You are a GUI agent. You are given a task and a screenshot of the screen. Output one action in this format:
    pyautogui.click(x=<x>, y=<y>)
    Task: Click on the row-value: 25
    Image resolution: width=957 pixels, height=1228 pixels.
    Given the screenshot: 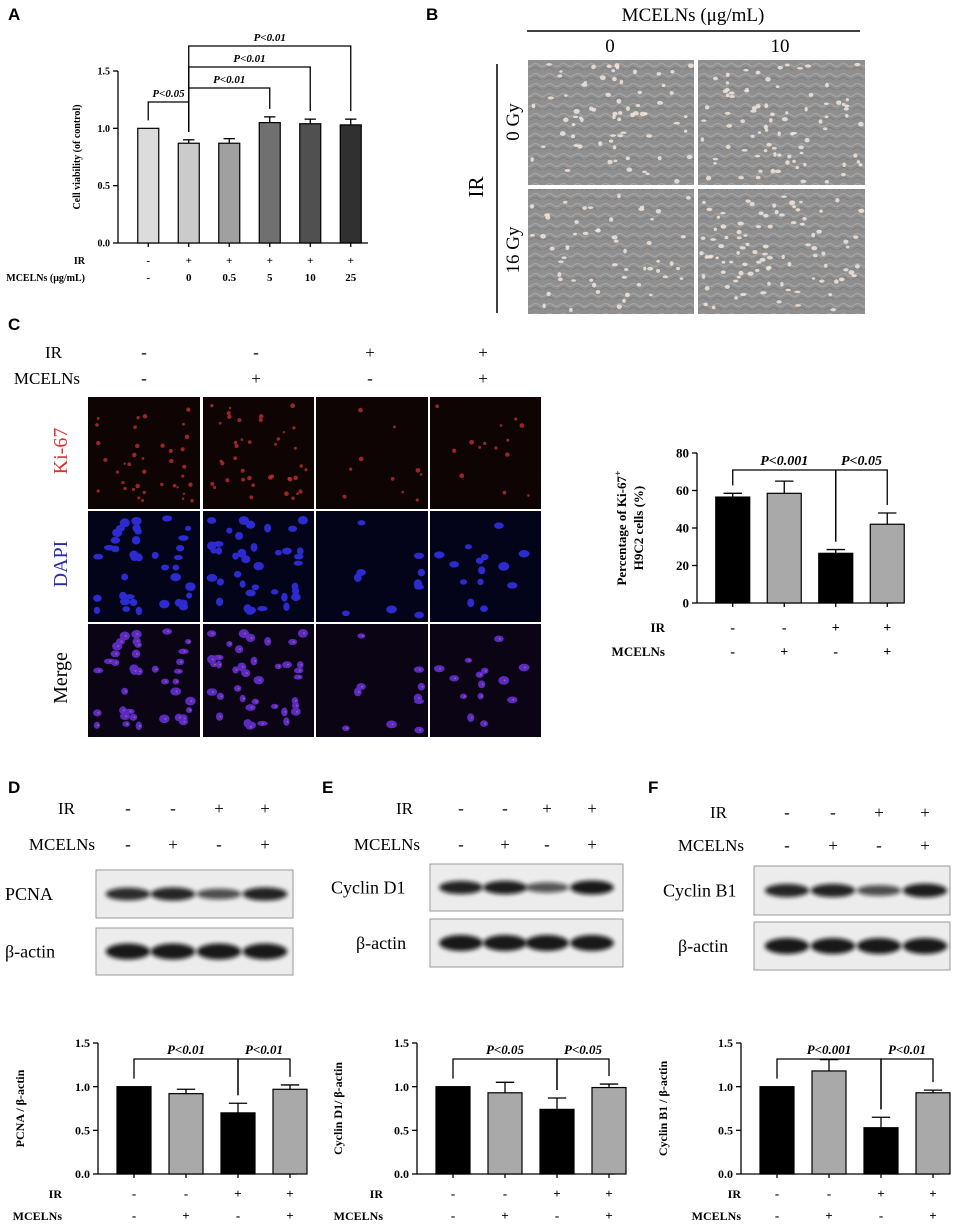 What is the action you would take?
    pyautogui.click(x=351, y=278)
    